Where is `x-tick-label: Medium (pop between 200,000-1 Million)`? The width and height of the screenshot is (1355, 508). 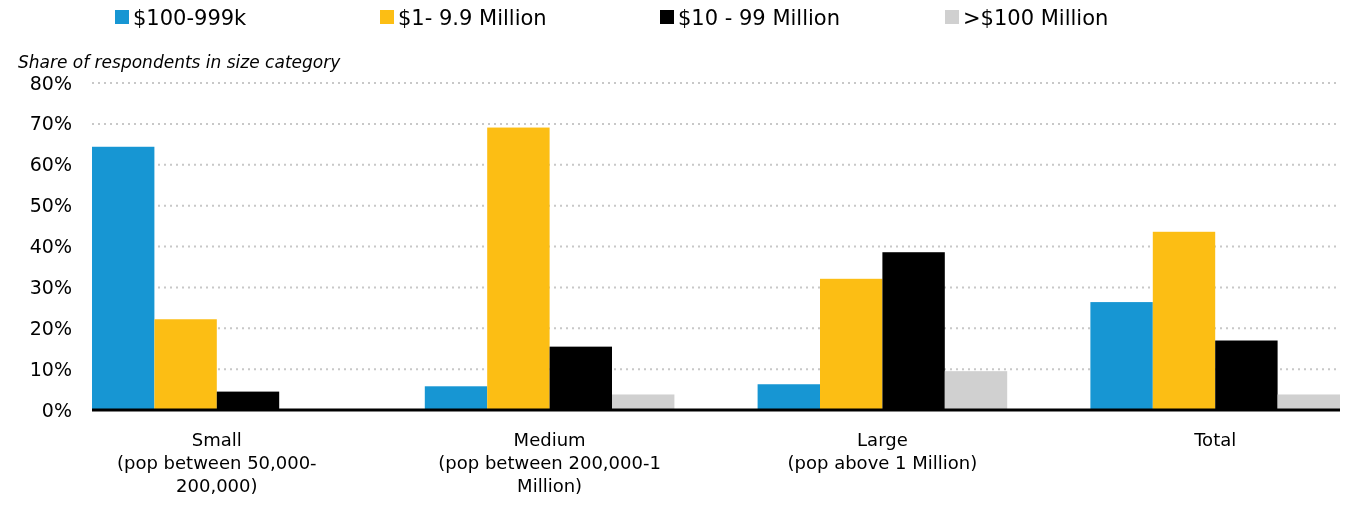 x-tick-label: Medium (pop between 200,000-1 Million) is located at coordinates (549, 462).